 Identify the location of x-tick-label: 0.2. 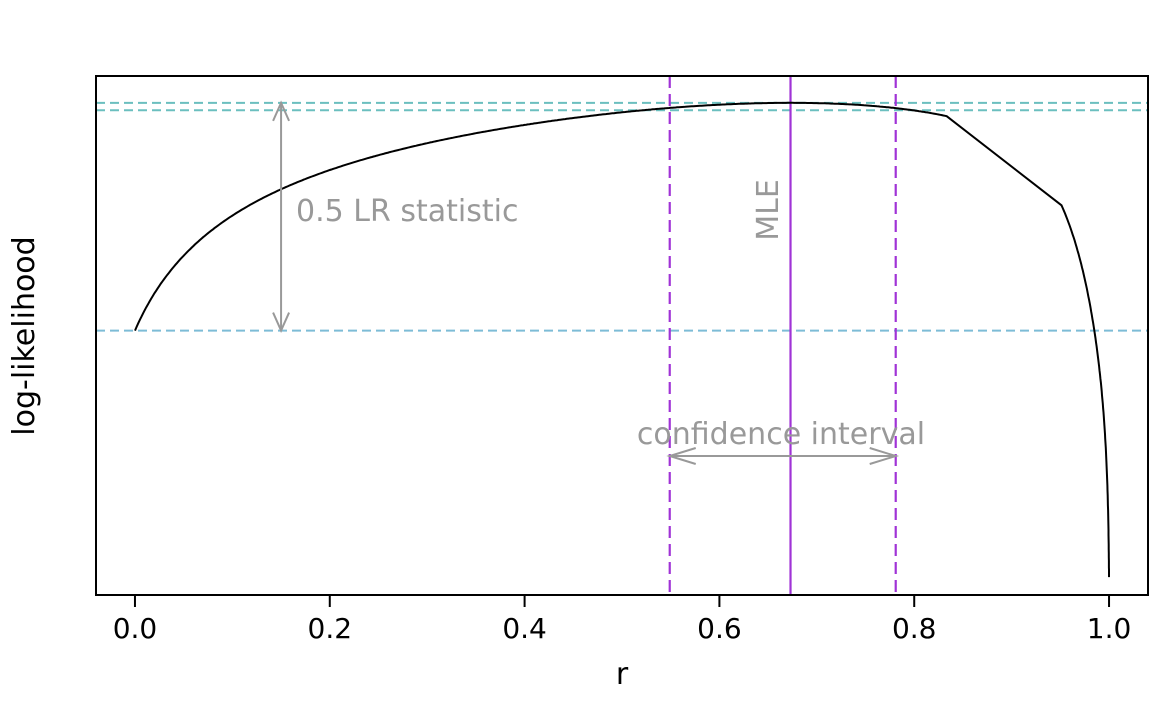
(330, 628).